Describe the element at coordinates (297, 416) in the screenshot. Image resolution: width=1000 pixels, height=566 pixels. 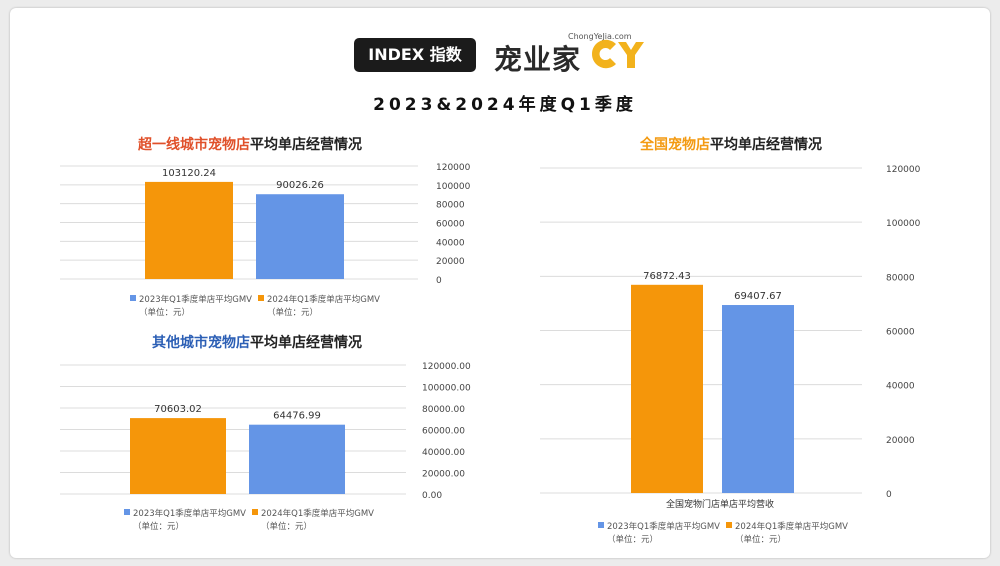
I see `data-label: 64476.99` at that location.